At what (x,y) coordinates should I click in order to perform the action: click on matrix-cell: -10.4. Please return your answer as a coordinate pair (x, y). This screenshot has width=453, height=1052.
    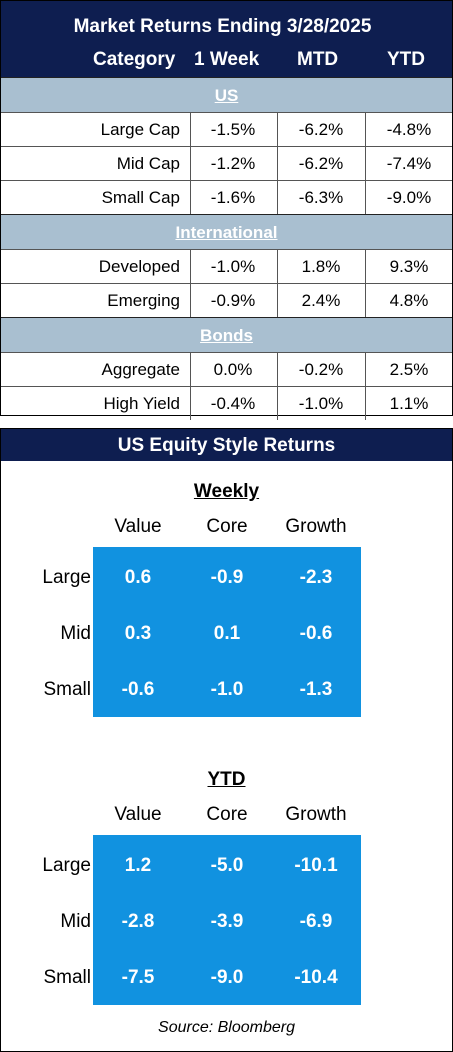
    Looking at the image, I should click on (316, 977).